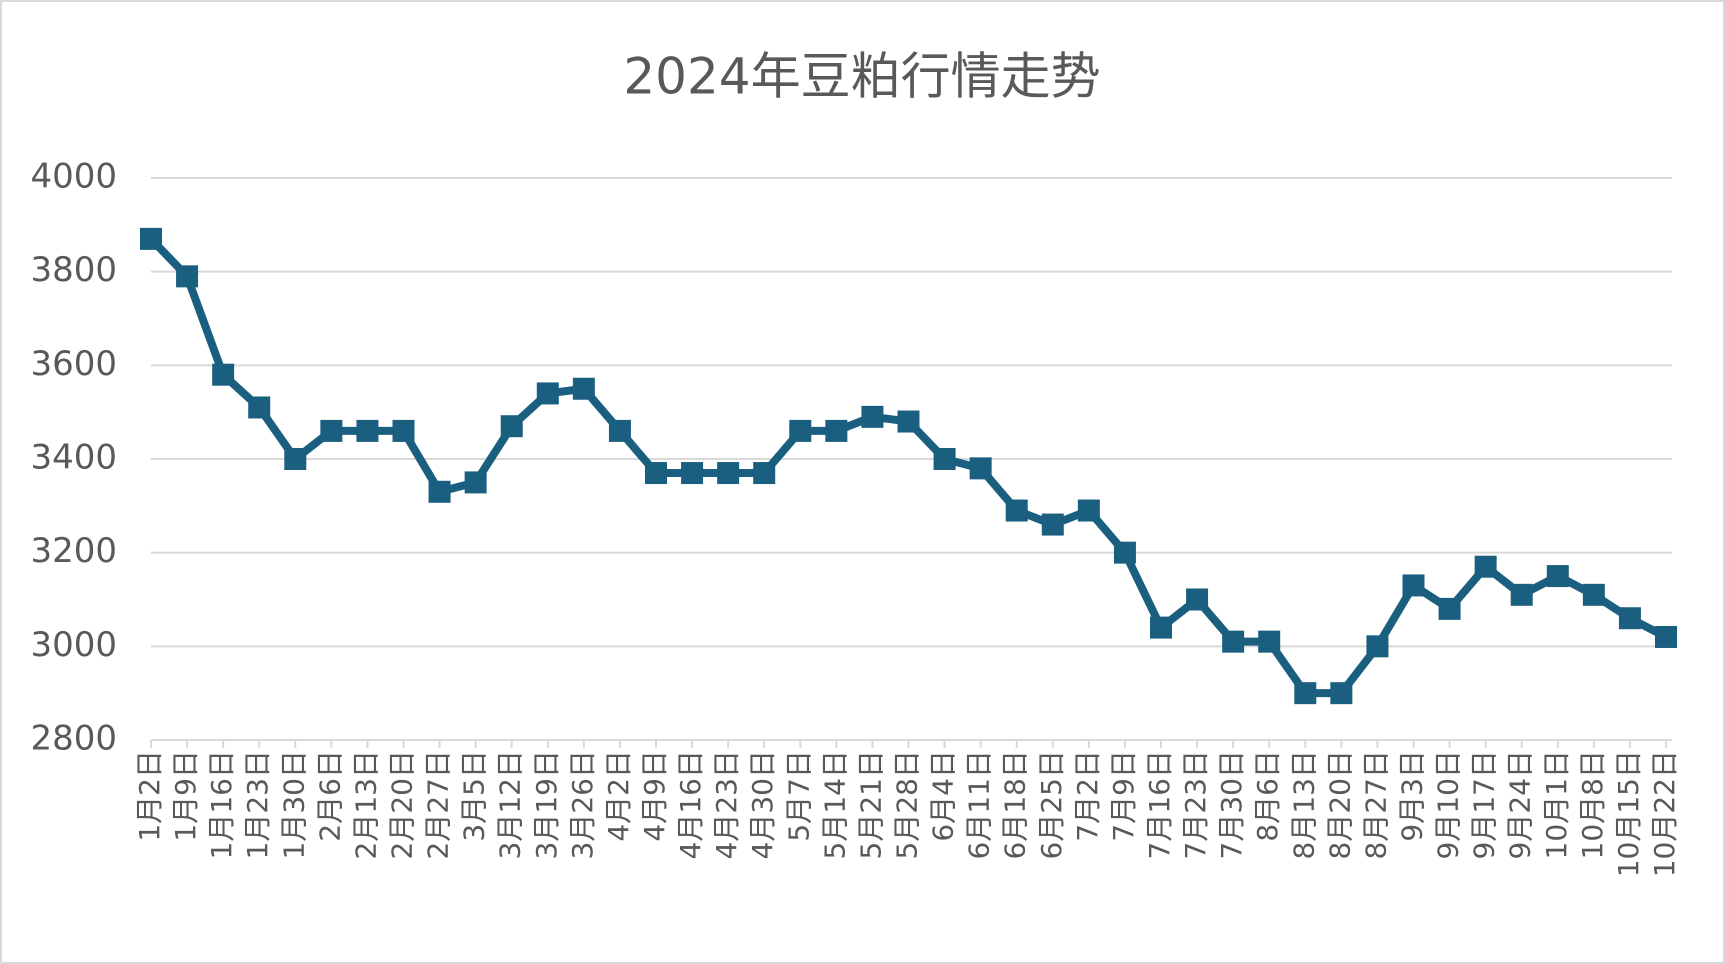  Describe the element at coordinates (798, 796) in the screenshot. I see `x-tick-label: 5月7日` at that location.